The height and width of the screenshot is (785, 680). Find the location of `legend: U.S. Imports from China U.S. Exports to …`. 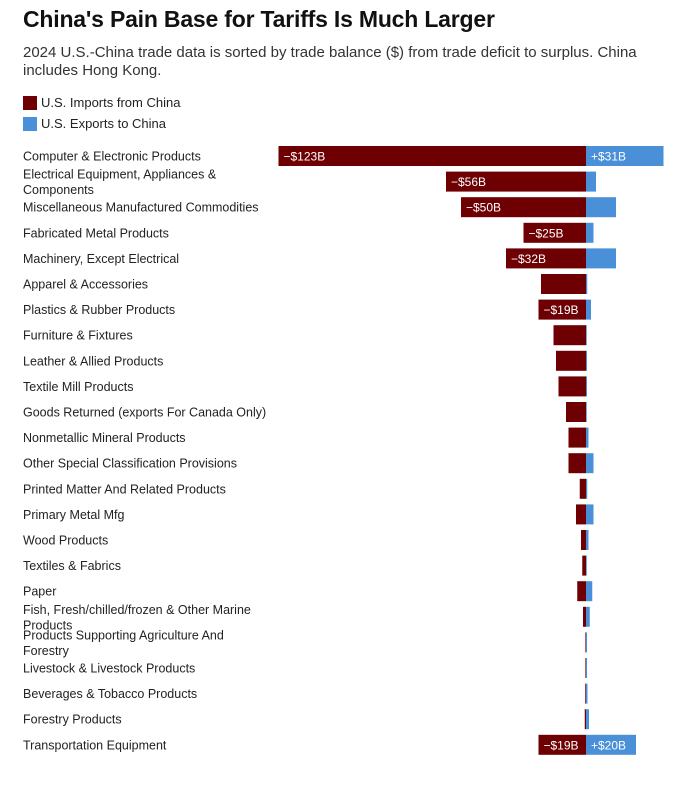

legend: U.S. Imports from China U.S. Exports to … is located at coordinates (101, 113).